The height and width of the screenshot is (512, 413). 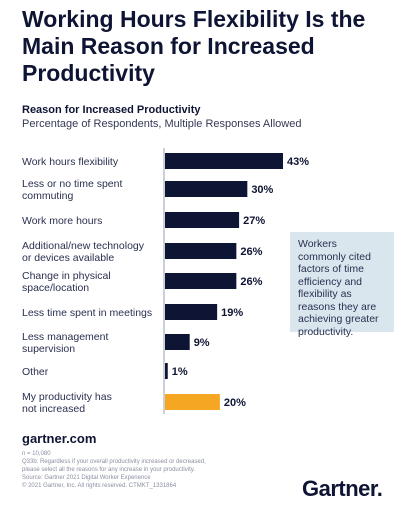 What do you see at coordinates (342, 488) in the screenshot?
I see `gartner-logo: Gartner.` at bounding box center [342, 488].